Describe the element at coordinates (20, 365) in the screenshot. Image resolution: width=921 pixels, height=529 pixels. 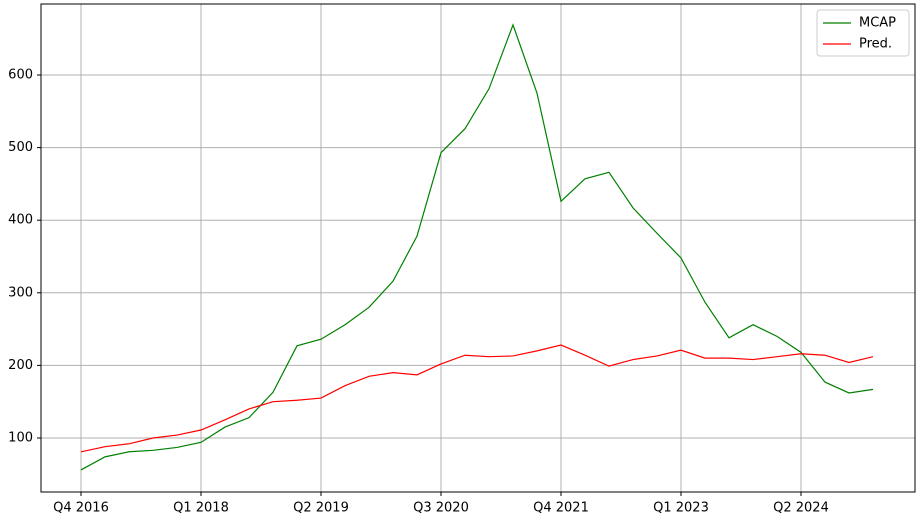
I see `y-tick-label: 200` at that location.